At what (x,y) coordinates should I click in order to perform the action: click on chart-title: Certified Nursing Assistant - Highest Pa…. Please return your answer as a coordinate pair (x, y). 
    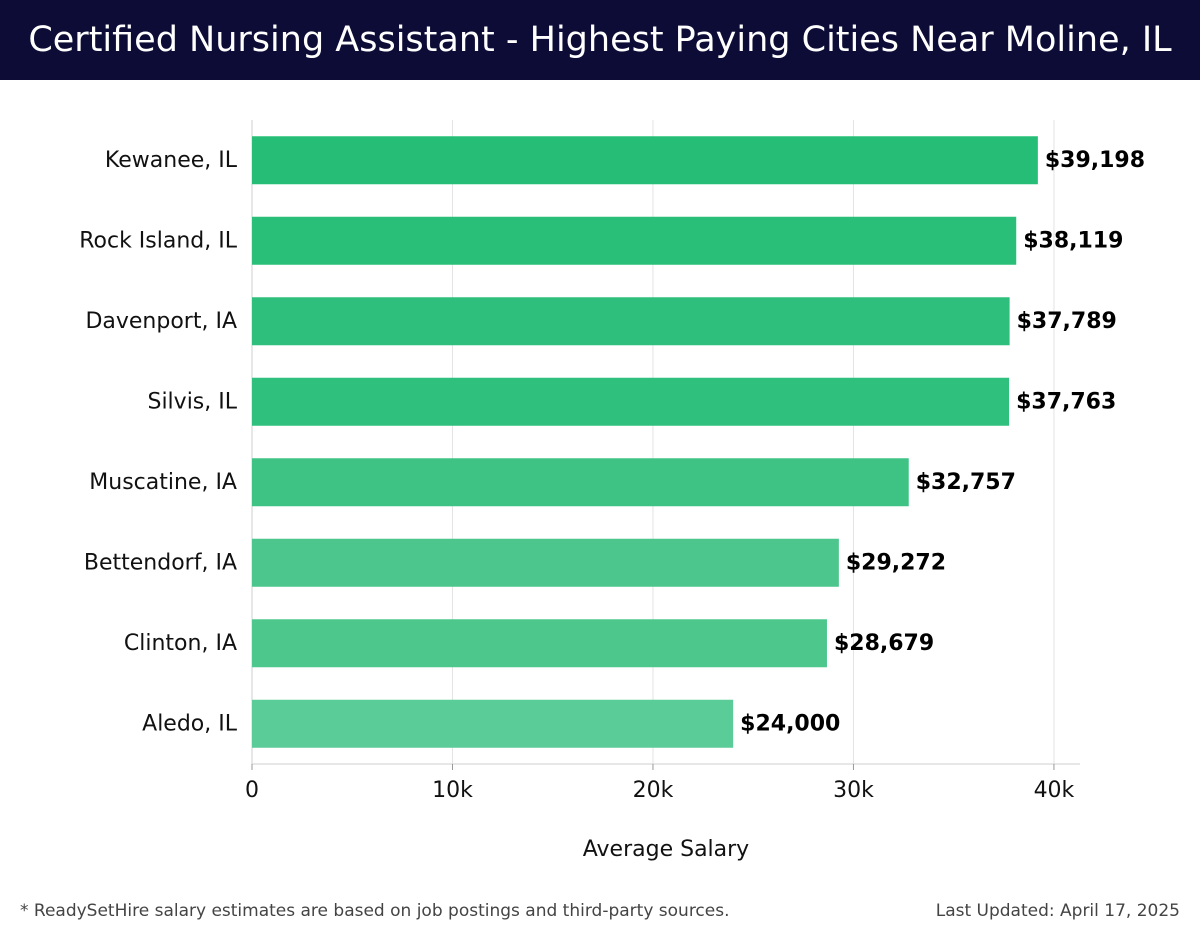
    Looking at the image, I should click on (600, 40).